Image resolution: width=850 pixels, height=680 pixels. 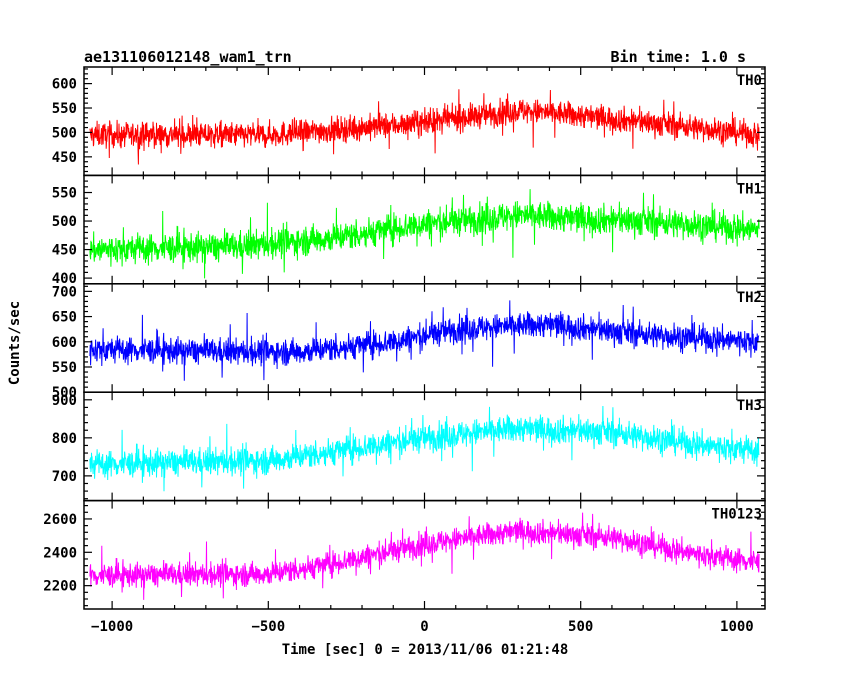 What do you see at coordinates (425, 650) in the screenshot?
I see `x-axis-label: Time [sec] 0 = 2013/11/06 01:21:48` at bounding box center [425, 650].